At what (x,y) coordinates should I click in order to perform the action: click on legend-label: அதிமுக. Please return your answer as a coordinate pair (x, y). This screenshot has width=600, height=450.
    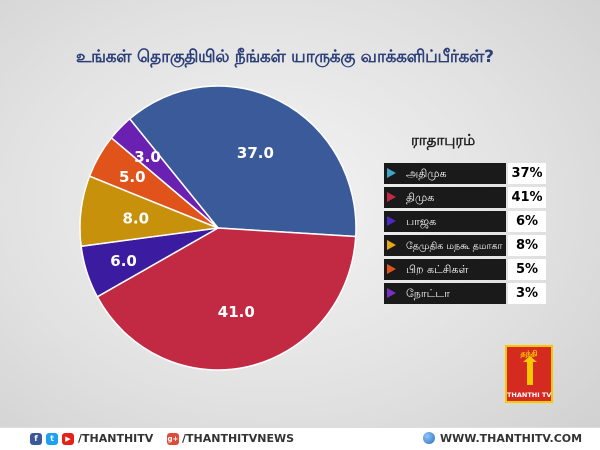
    Looking at the image, I should click on (426, 173).